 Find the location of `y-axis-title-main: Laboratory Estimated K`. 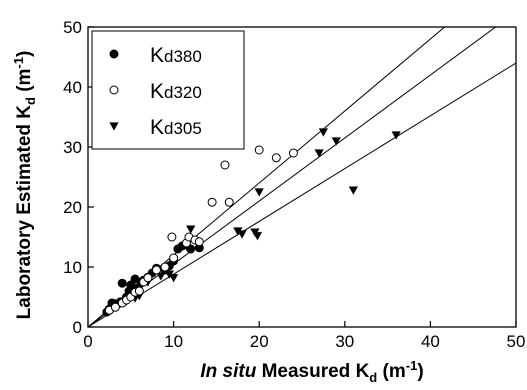

y-axis-title-main: Laboratory Estimated K is located at coordinates (24, 212).